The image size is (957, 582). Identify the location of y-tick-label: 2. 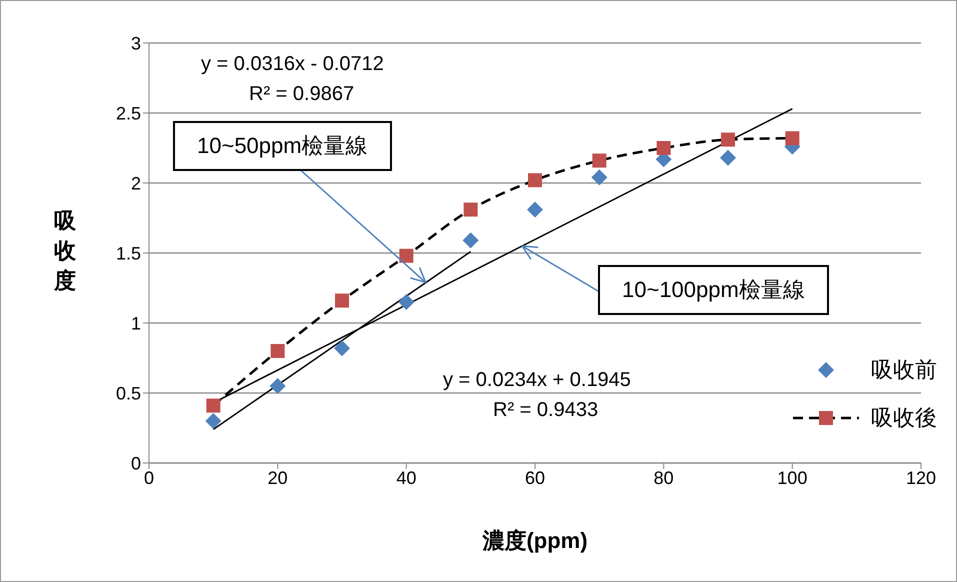
(135, 183).